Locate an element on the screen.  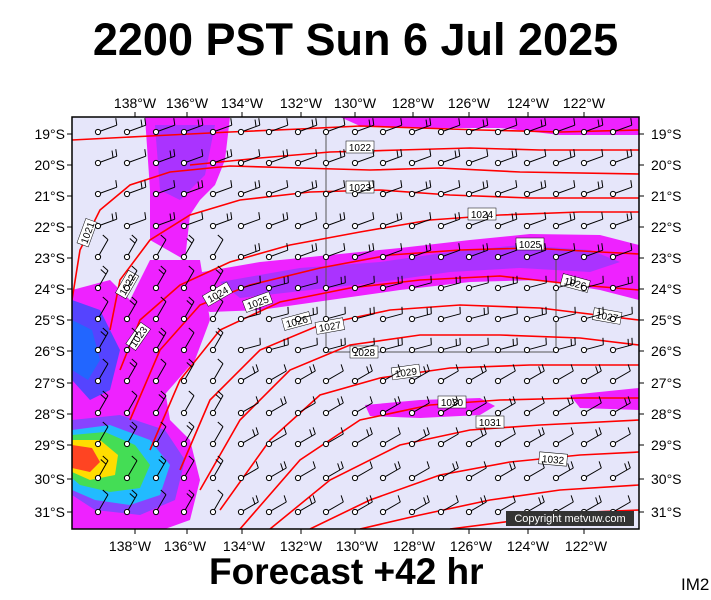
lon-label: 138°W is located at coordinates (135, 103).